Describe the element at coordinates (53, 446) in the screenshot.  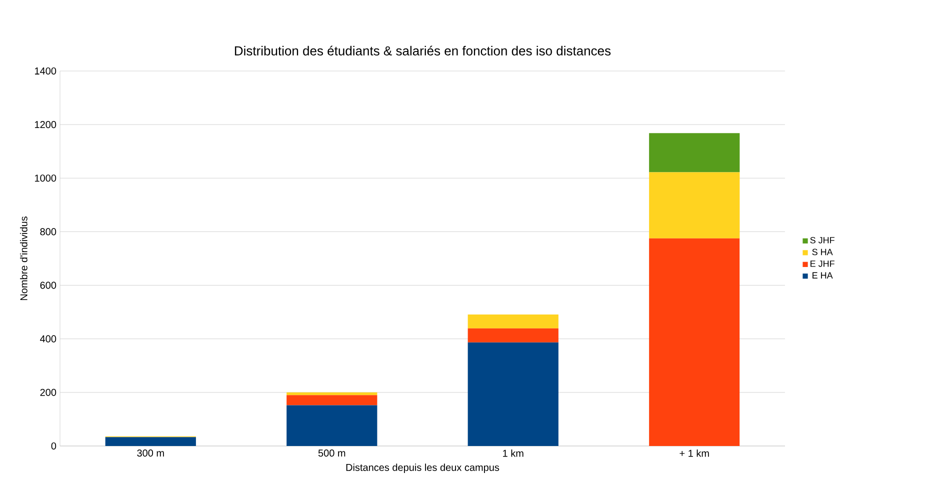
I see `y-tick-label: 0` at that location.